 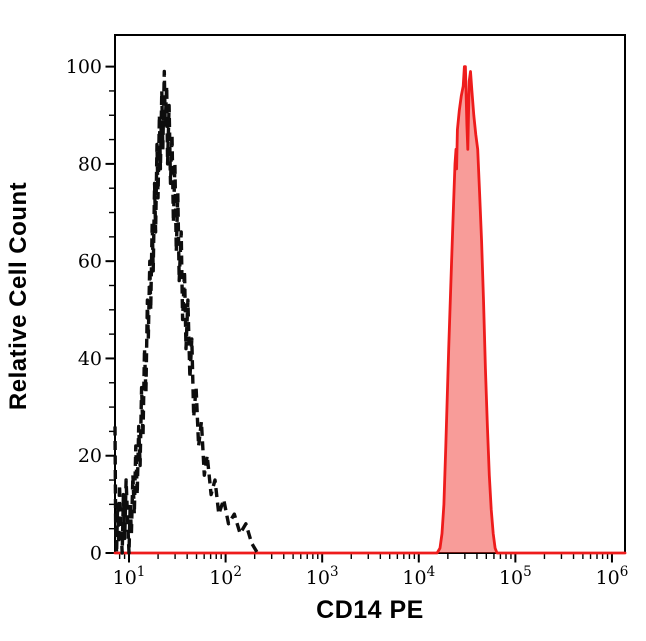 I want to click on x-tick-label: 10¹, so click(x=129, y=576).